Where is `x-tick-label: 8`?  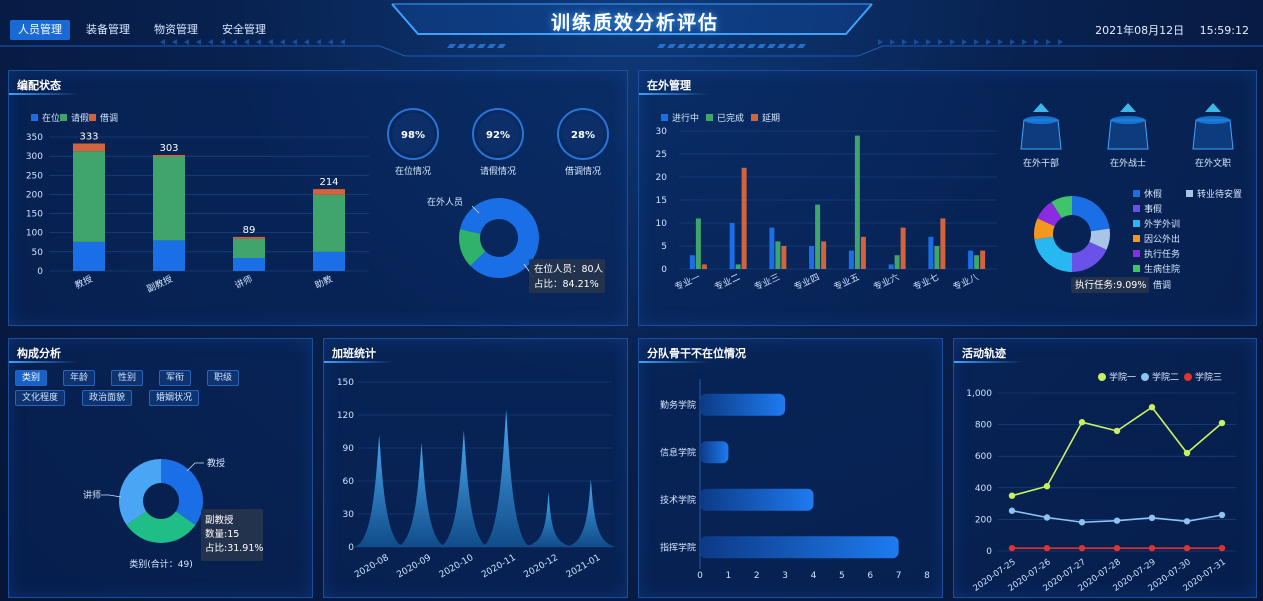 x-tick-label: 8 is located at coordinates (927, 576).